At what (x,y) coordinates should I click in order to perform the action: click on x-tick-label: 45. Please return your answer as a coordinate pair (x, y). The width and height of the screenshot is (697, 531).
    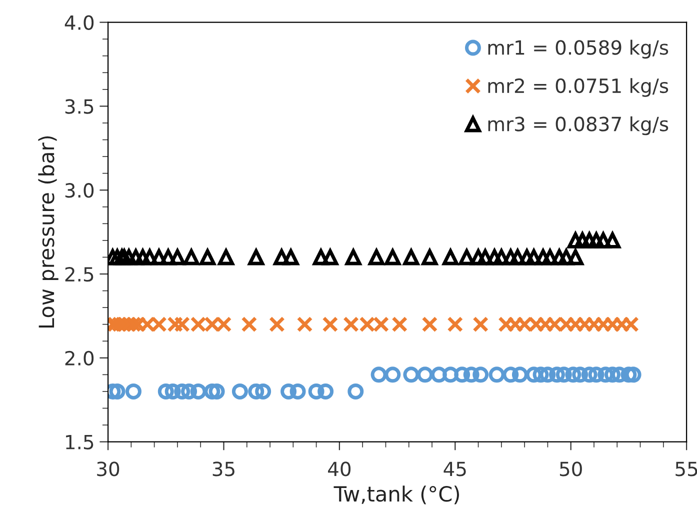
    Looking at the image, I should click on (455, 469).